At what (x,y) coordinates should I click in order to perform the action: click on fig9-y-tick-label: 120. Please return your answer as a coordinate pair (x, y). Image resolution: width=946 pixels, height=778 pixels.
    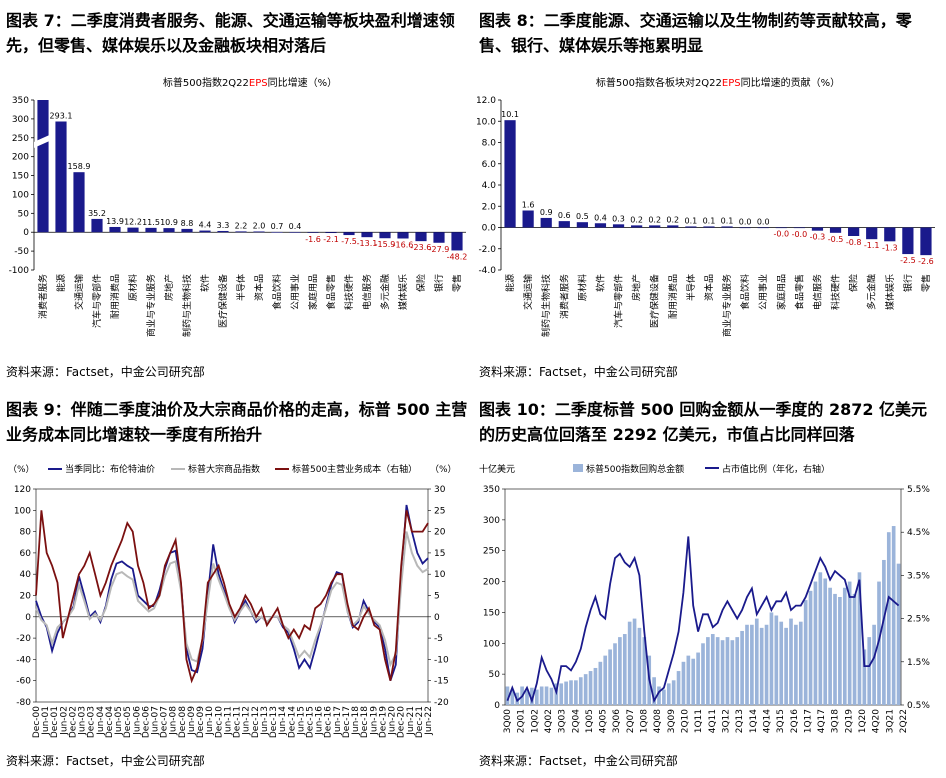
    Looking at the image, I should click on (22, 490).